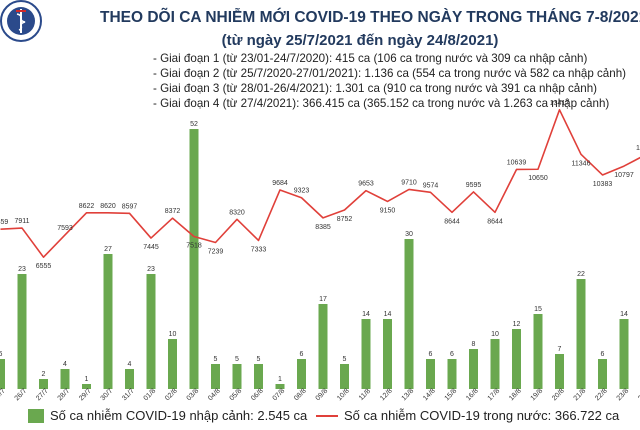 Image resolution: width=640 pixels, height=430 pixels. What do you see at coordinates (624, 175) in the screenshot?
I see `domestic-value-label: 10797` at bounding box center [624, 175].